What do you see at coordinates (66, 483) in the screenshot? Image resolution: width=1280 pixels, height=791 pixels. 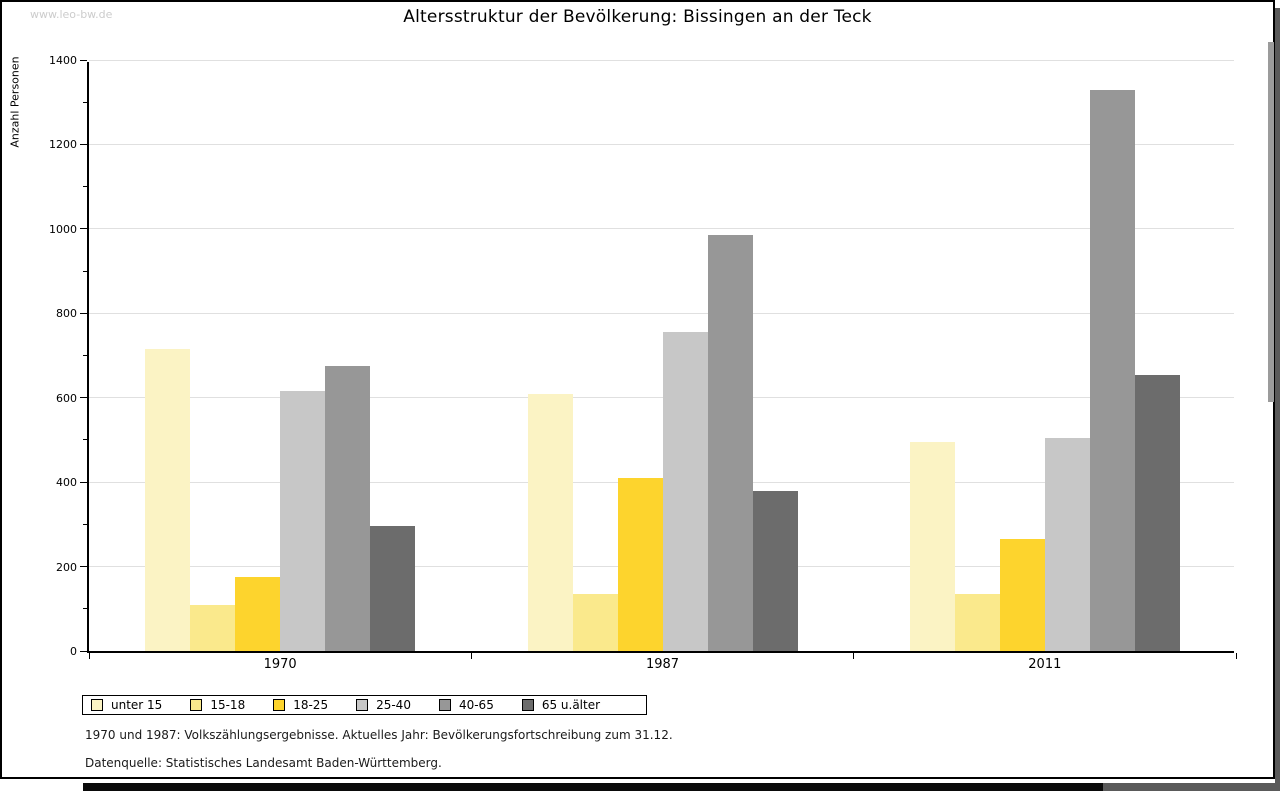 I see `y-tick-label-400: 400` at bounding box center [66, 483].